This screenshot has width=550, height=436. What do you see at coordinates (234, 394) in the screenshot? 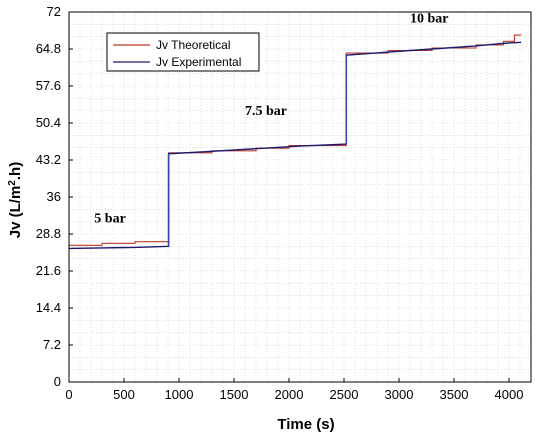
I see `x-tick-label: 1500` at bounding box center [234, 394].